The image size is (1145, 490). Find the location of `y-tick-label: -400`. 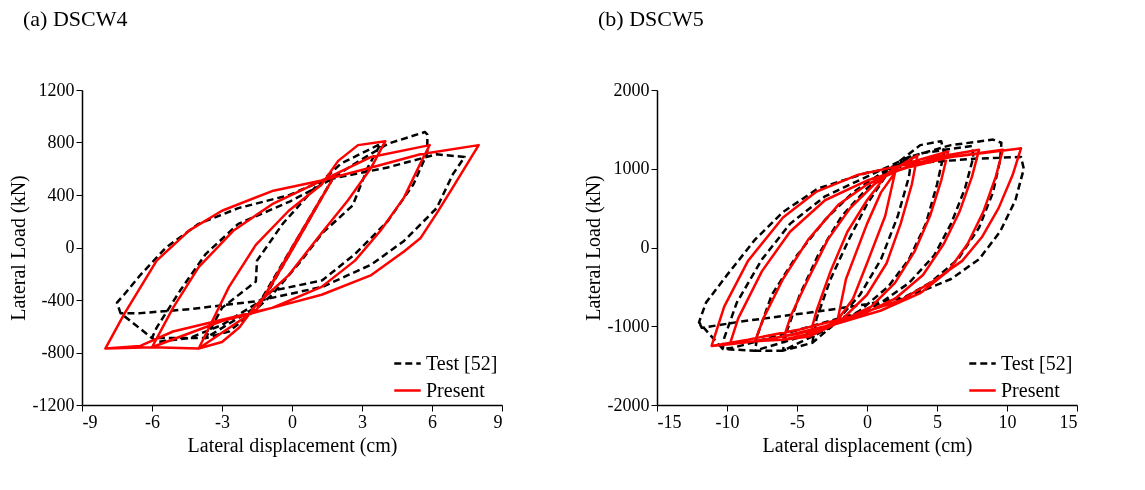

y-tick-label: -400 is located at coordinates (58, 299).